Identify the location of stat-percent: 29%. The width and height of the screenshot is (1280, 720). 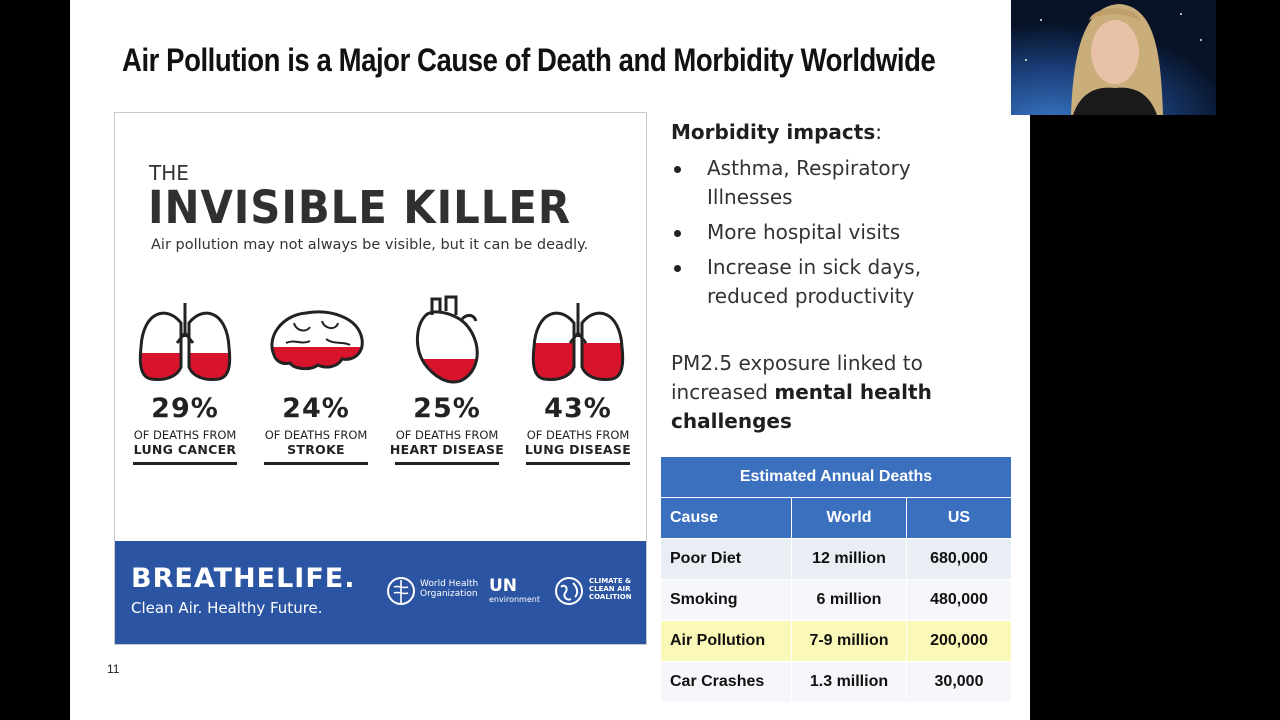
(185, 408).